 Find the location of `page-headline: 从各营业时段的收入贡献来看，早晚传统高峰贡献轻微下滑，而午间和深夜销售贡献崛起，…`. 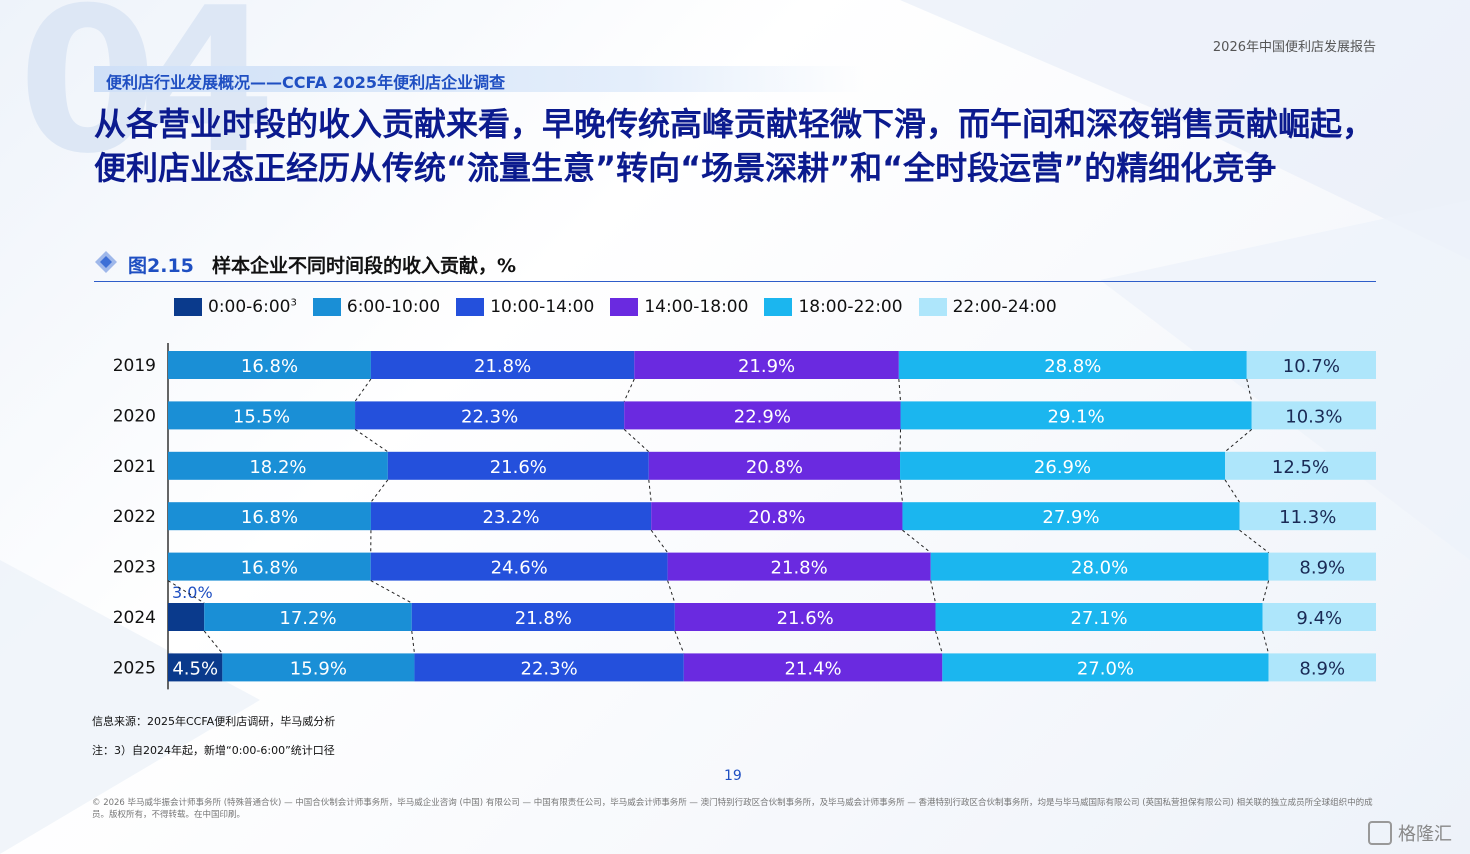

page-headline: 从各营业时段的收入贡献来看，早晚传统高峰贡献轻微下滑，而午间和深夜销售贡献崛起，… is located at coordinates (734, 146).